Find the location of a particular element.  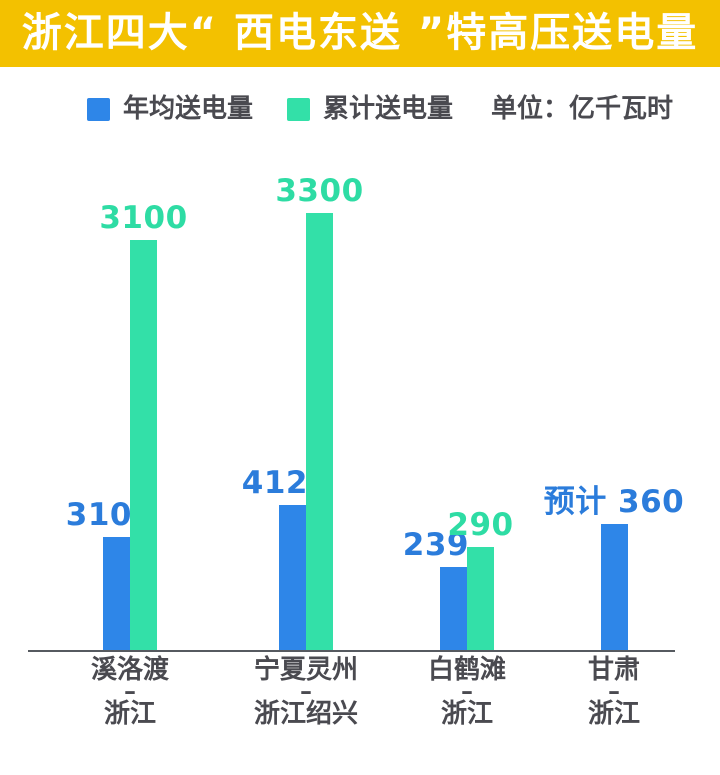

category-label: 白鹤滩 – 浙江 is located at coordinates (467, 692).